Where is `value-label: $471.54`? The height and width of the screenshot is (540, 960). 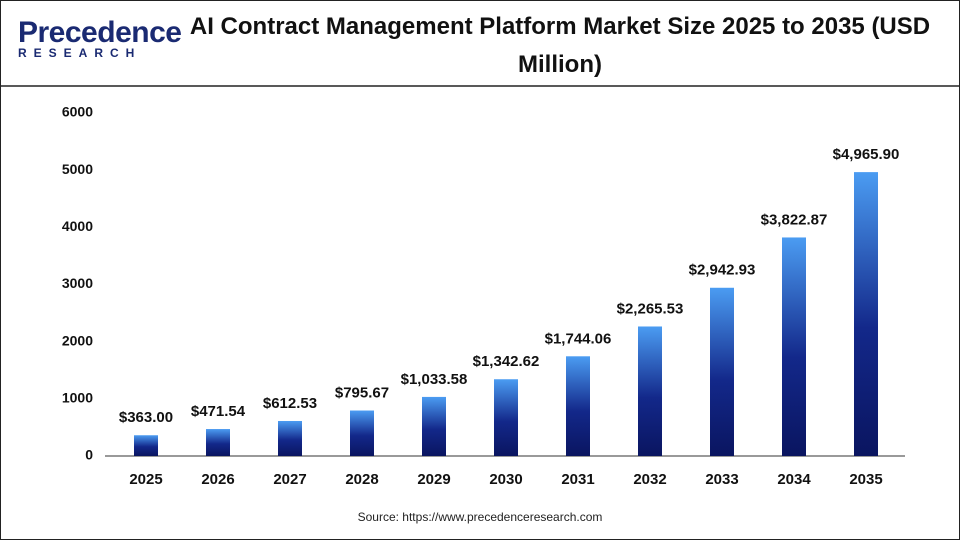 value-label: $471.54 is located at coordinates (218, 411).